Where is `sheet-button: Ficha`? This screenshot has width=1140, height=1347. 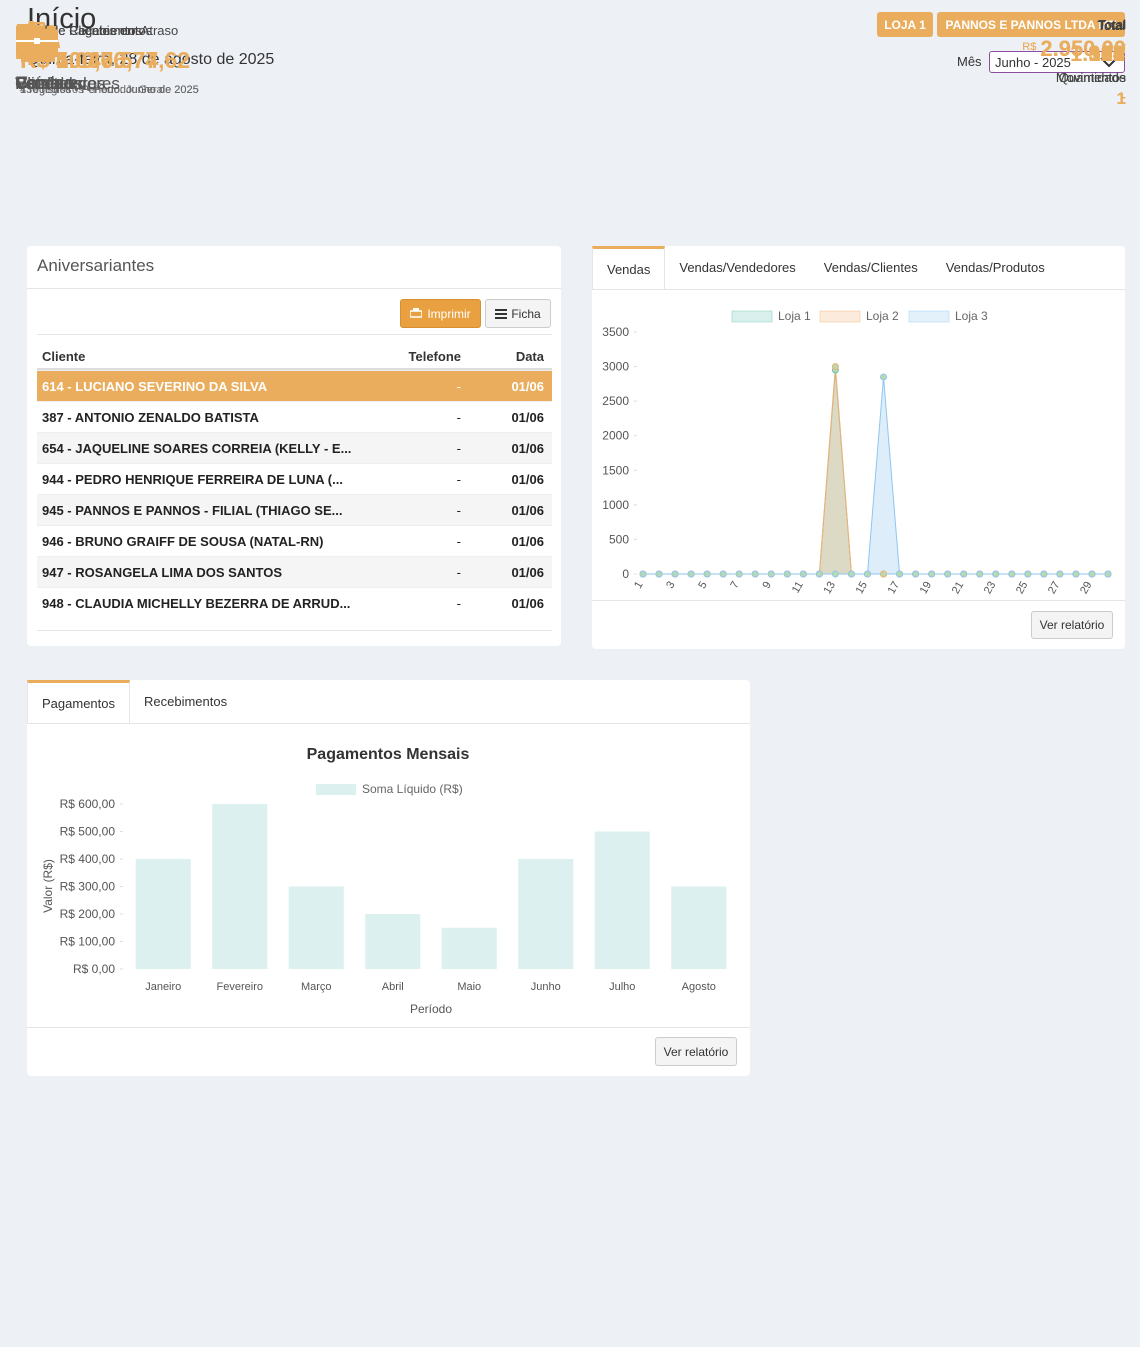
sheet-button: Ficha is located at coordinates (518, 313).